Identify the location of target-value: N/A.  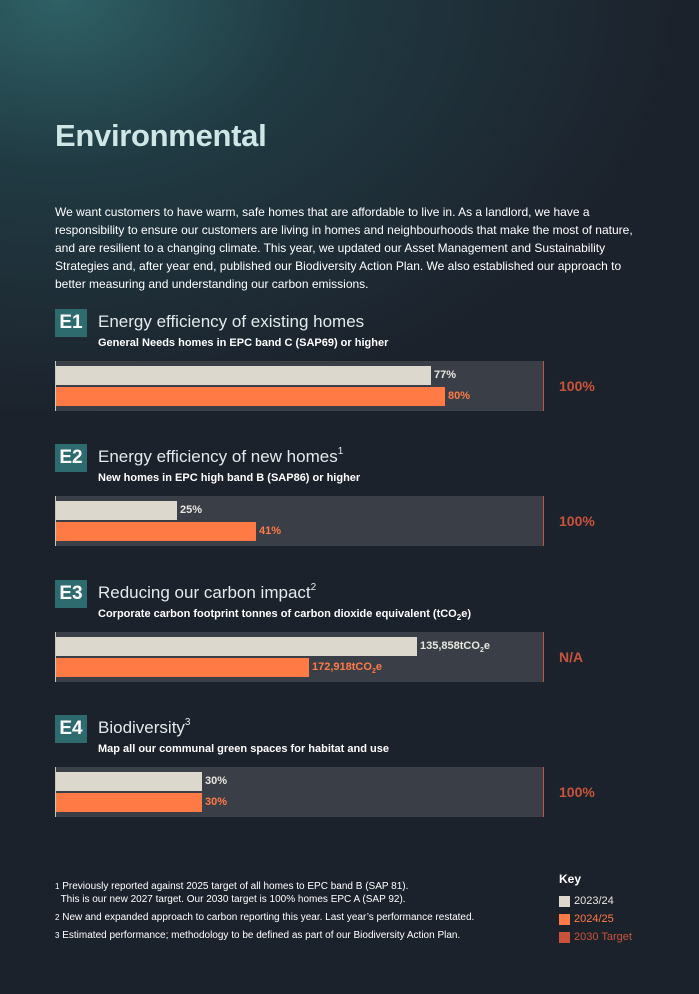
(571, 657).